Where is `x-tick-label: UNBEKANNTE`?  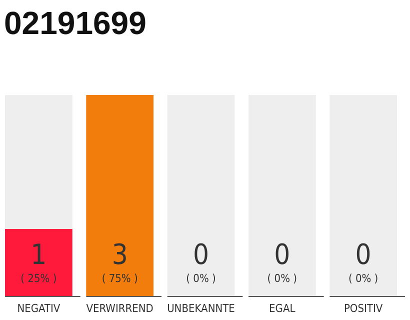
x-tick-label: UNBEKANNTE is located at coordinates (201, 308).